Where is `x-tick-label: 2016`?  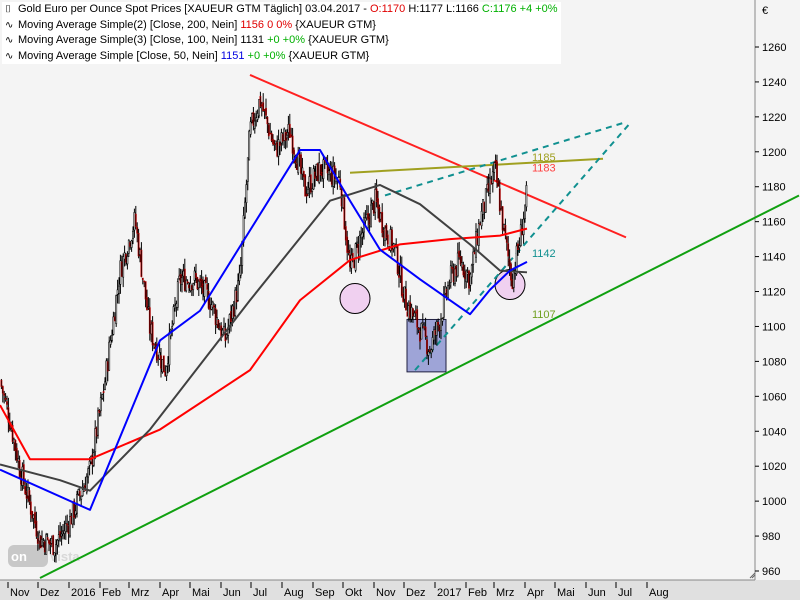
x-tick-label: 2016 is located at coordinates (83, 593).